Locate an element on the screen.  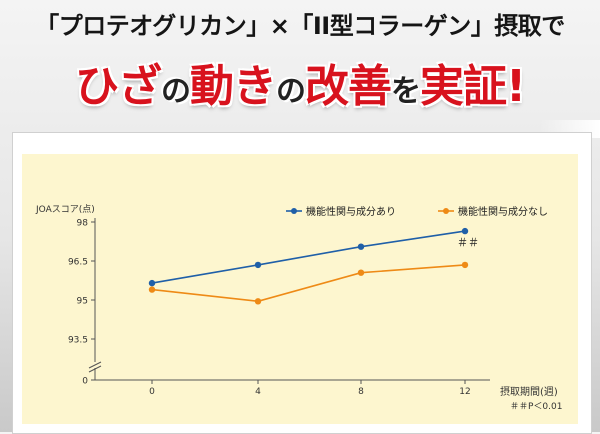
y-axis-label: JOAスコア(点) is located at coordinates (65, 209).